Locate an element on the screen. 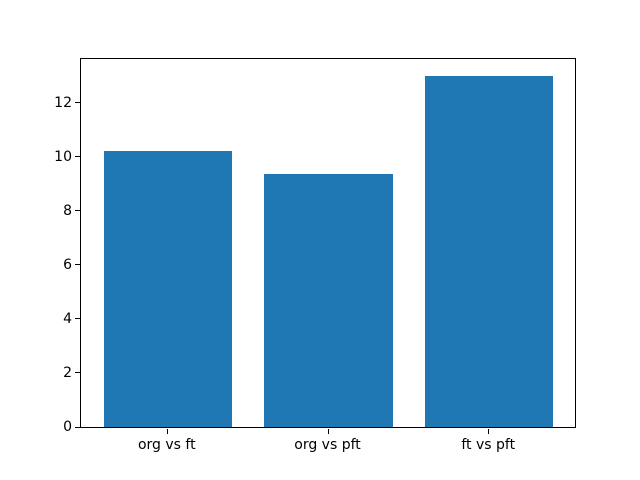 This screenshot has width=640, height=480. bar-org-vs-pft is located at coordinates (328, 300).